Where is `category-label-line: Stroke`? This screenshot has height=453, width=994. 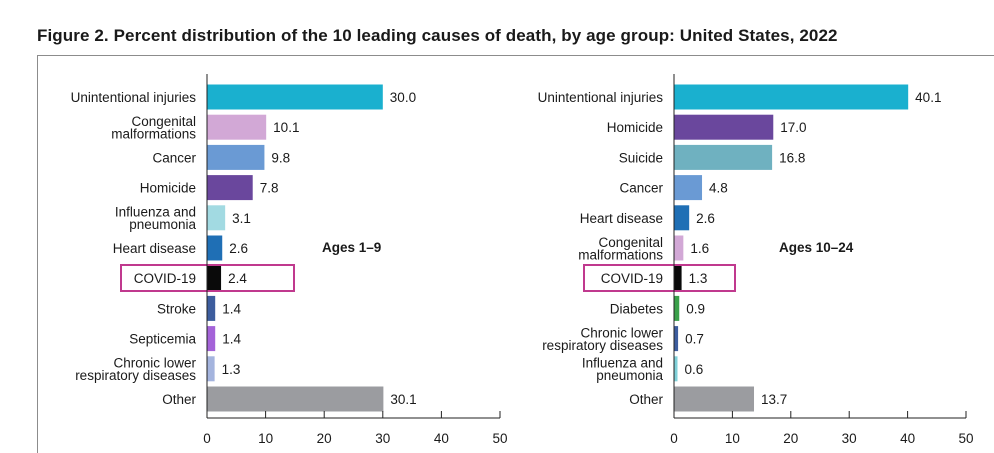 category-label-line: Stroke is located at coordinates (176, 308).